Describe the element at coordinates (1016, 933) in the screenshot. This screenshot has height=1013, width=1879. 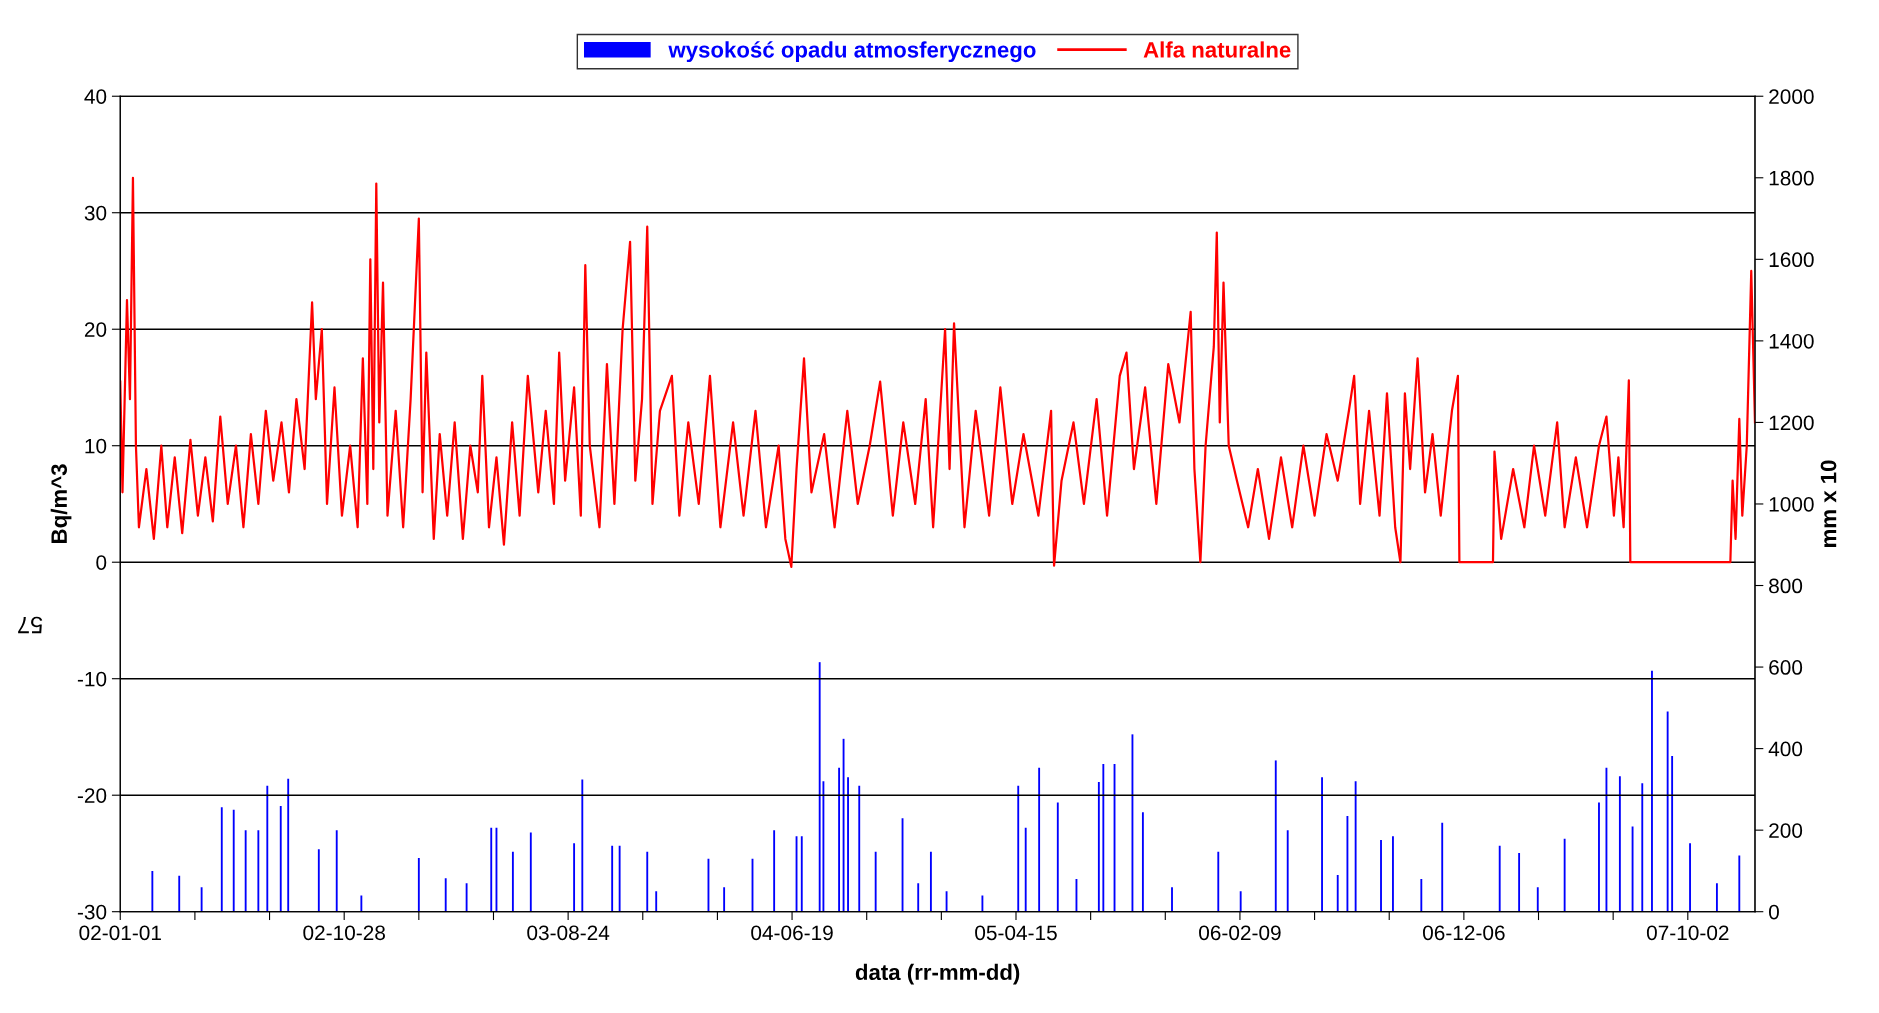
I see `x-tick-label: 05-04-15` at that location.